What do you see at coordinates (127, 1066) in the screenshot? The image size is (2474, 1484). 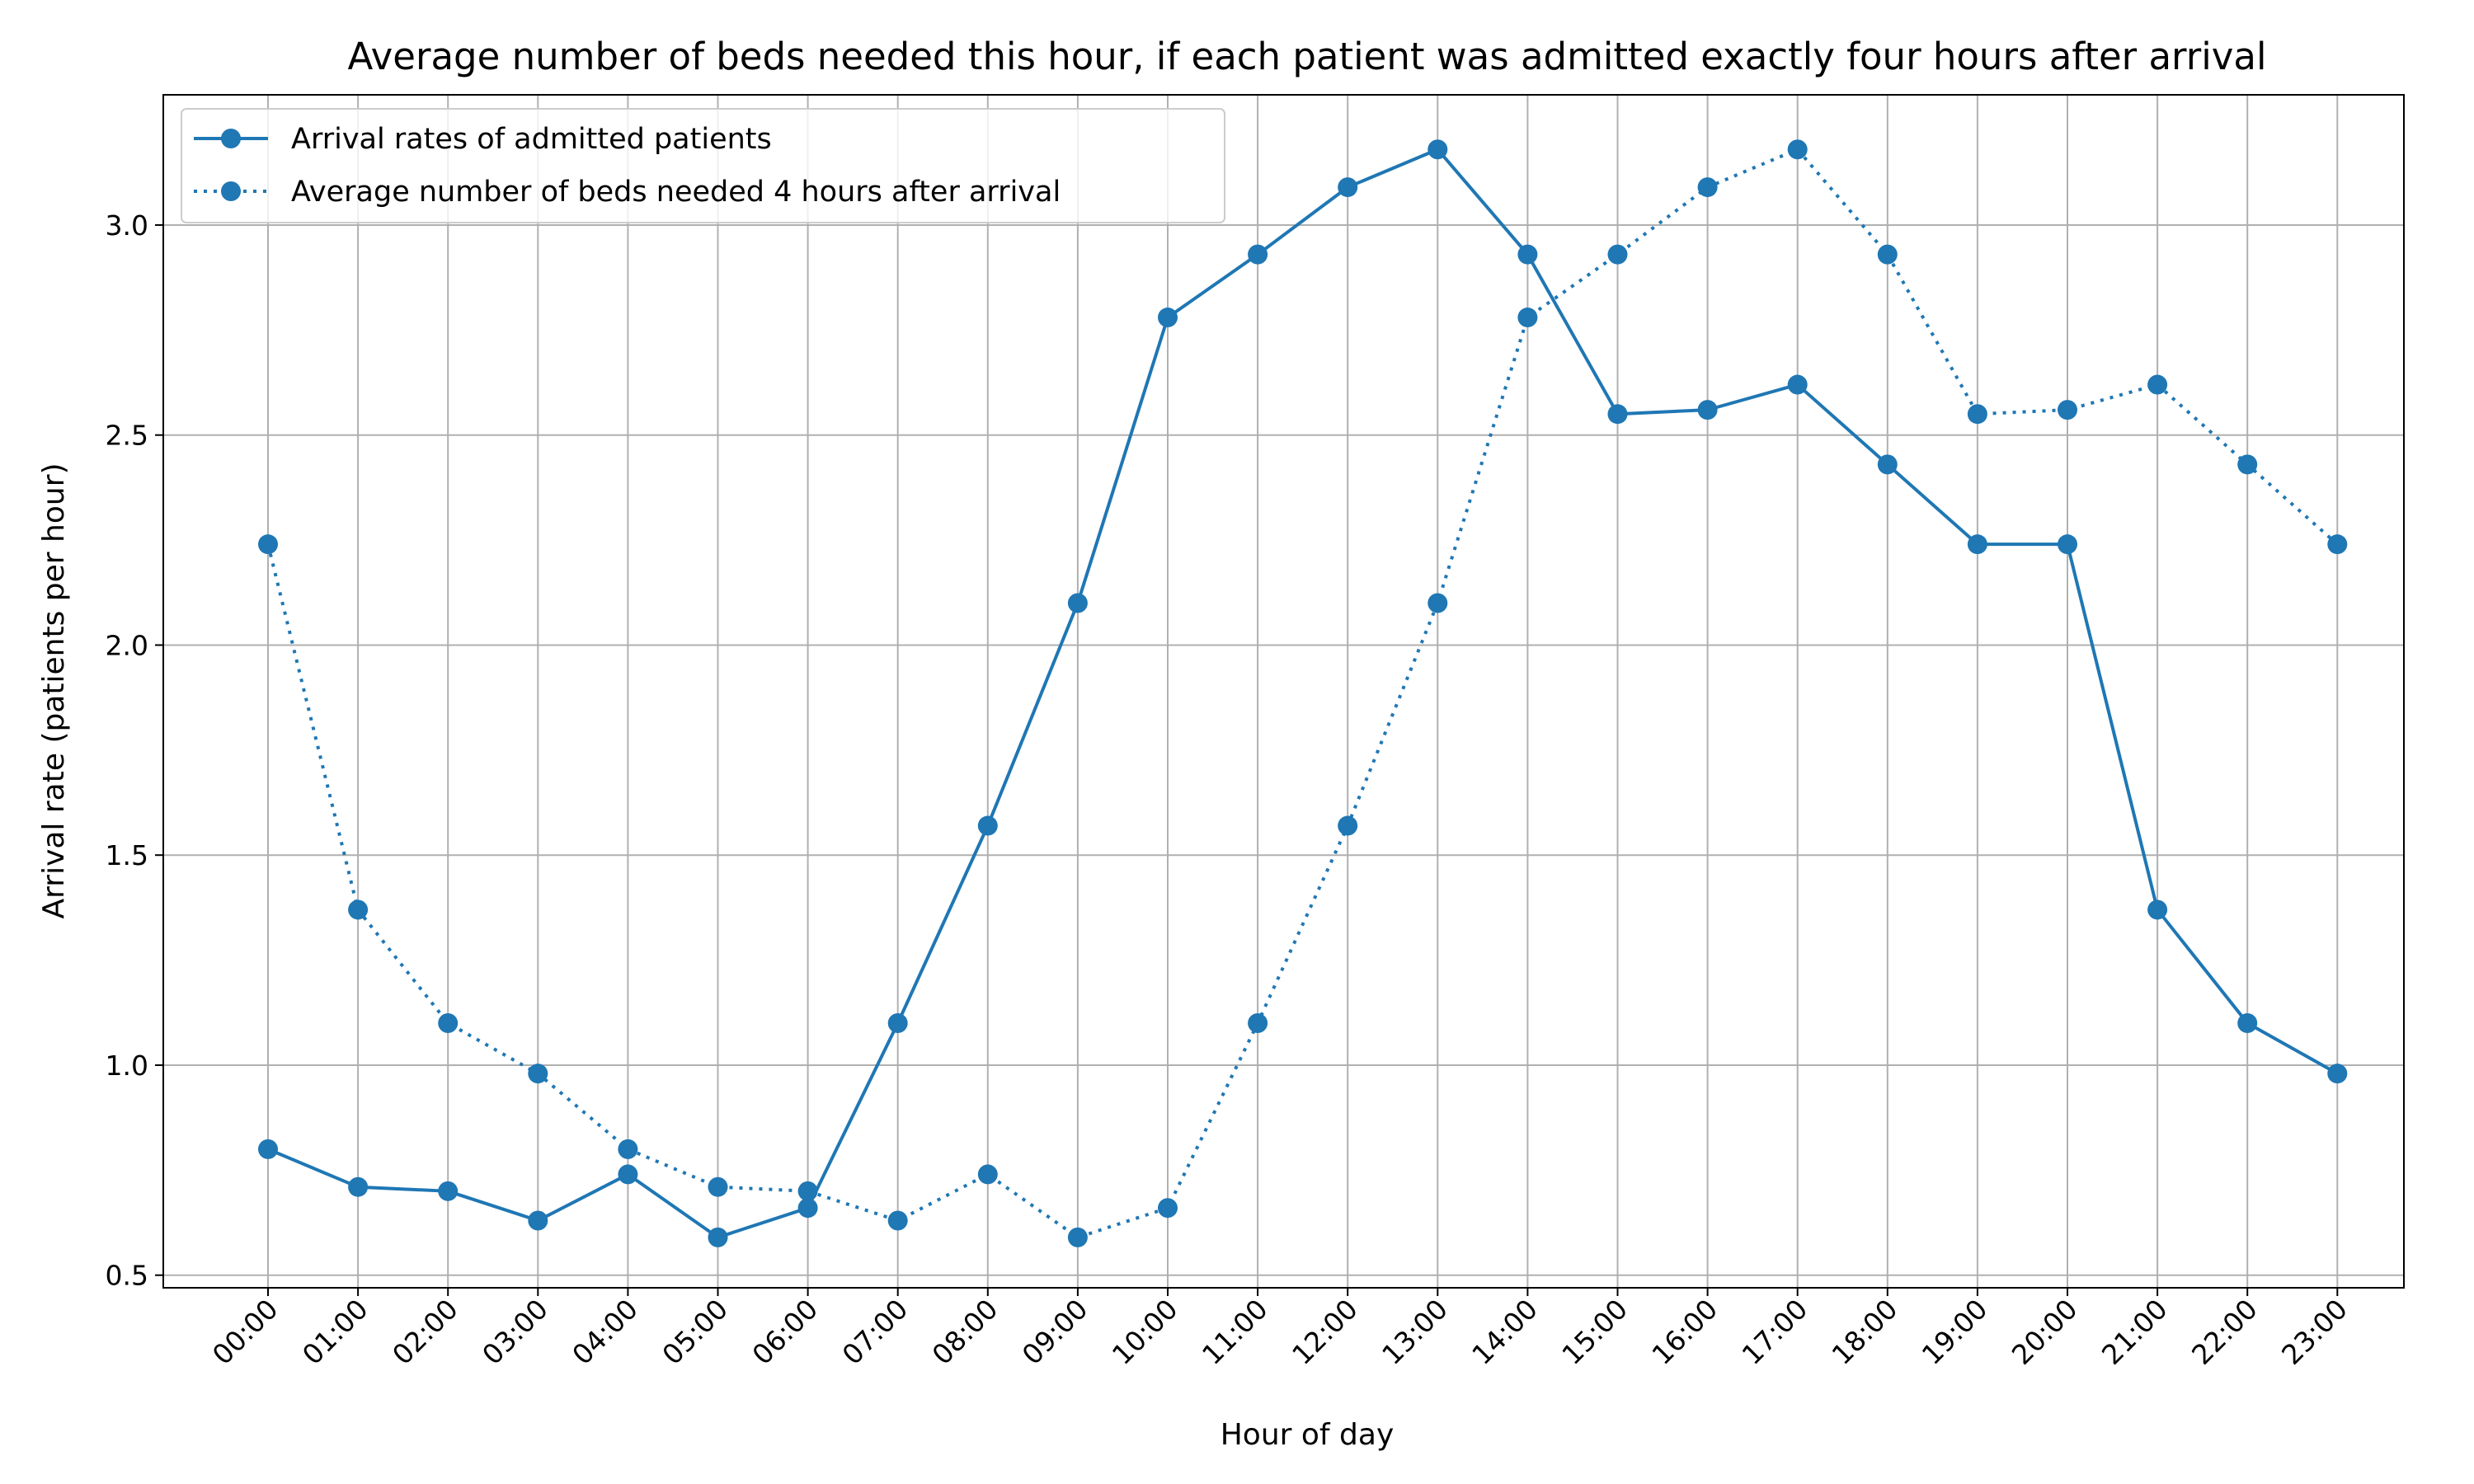 I see `y-tick-label: 1.0` at bounding box center [127, 1066].